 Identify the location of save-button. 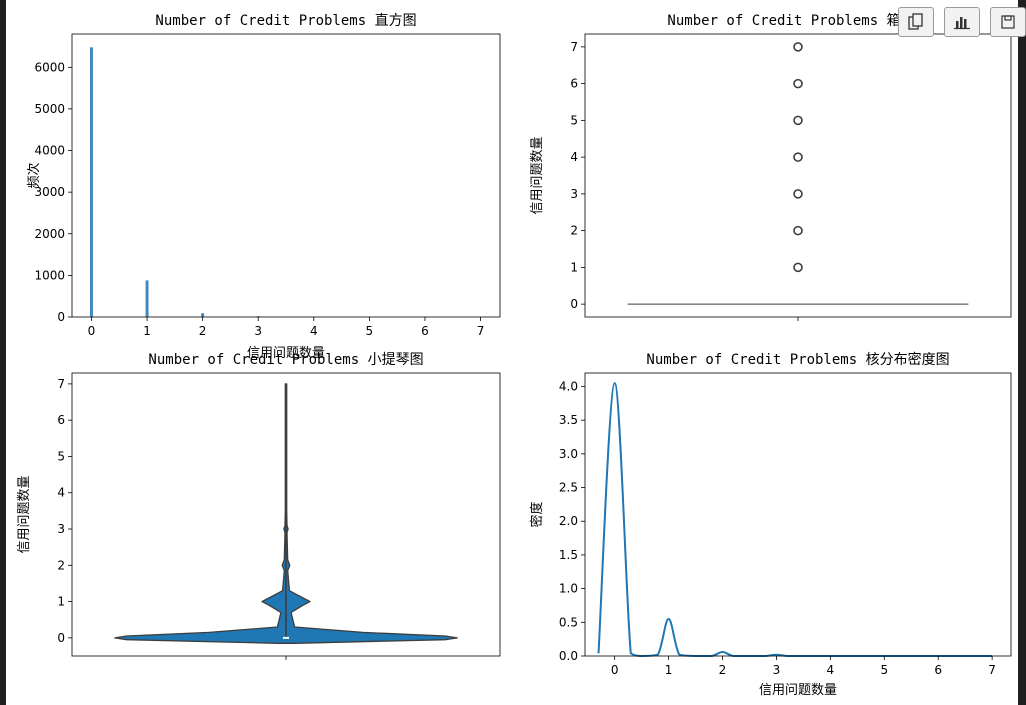
(1008, 22).